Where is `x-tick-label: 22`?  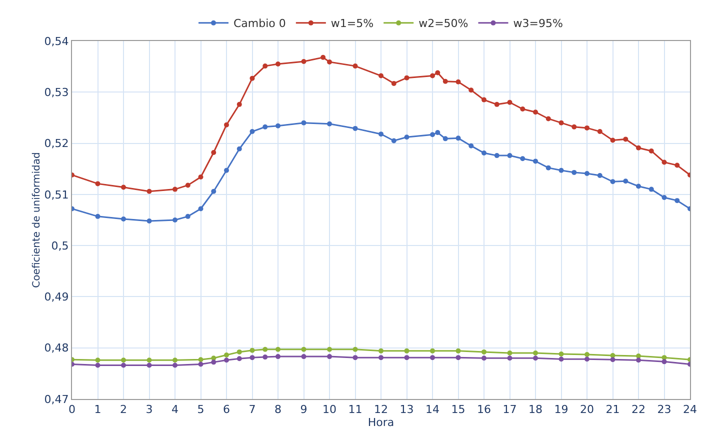
x-tick-label: 22 is located at coordinates (639, 409).